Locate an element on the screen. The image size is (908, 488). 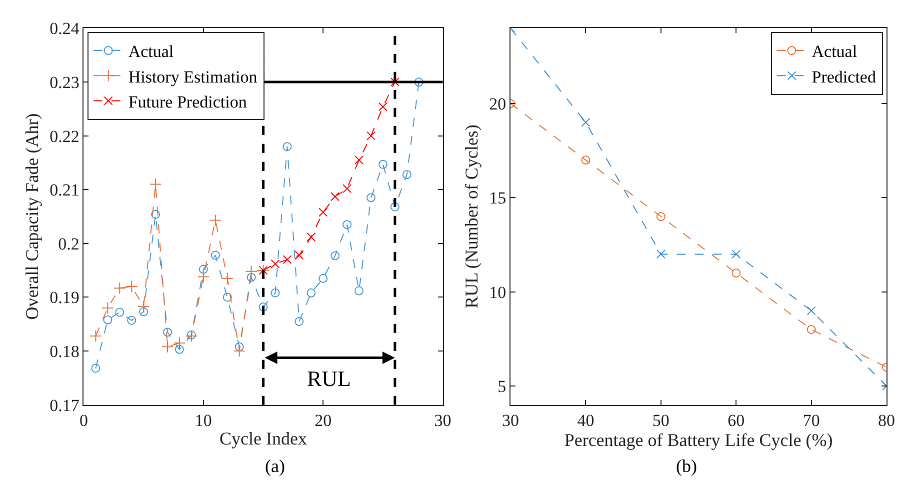
y-tick-label: 0.17 is located at coordinates (65, 405).